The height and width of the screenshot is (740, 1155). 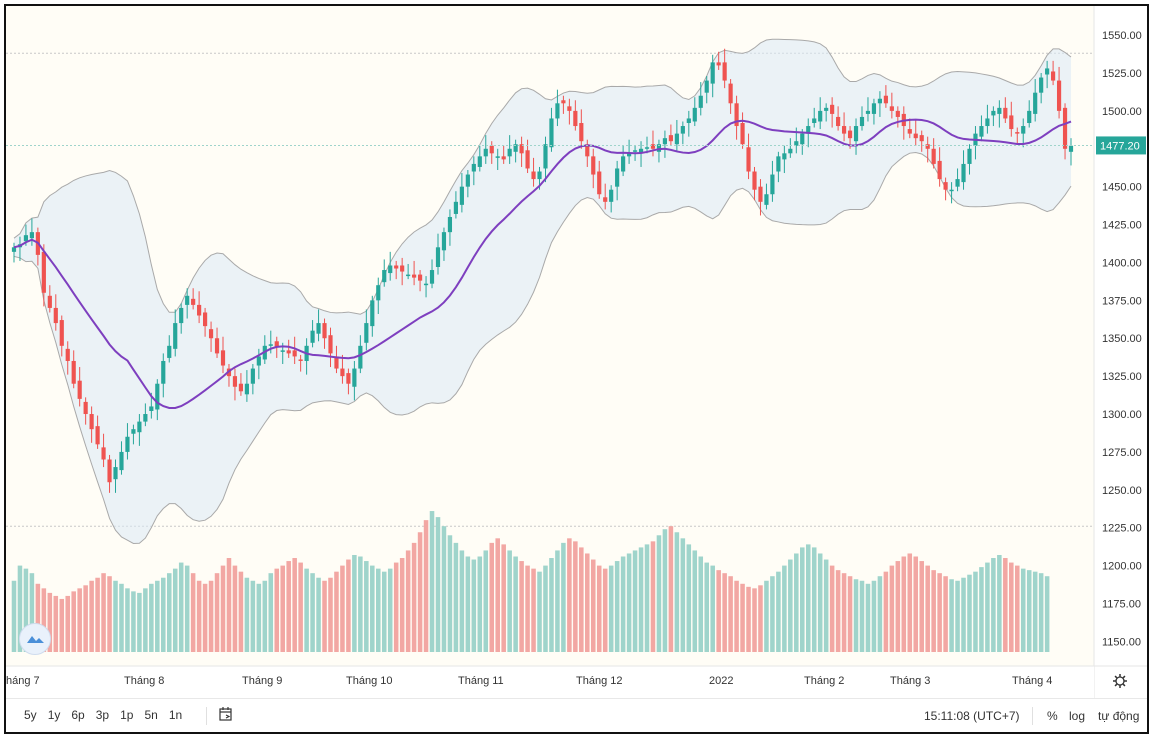 What do you see at coordinates (30, 715) in the screenshot?
I see `range-5y: 5y` at bounding box center [30, 715].